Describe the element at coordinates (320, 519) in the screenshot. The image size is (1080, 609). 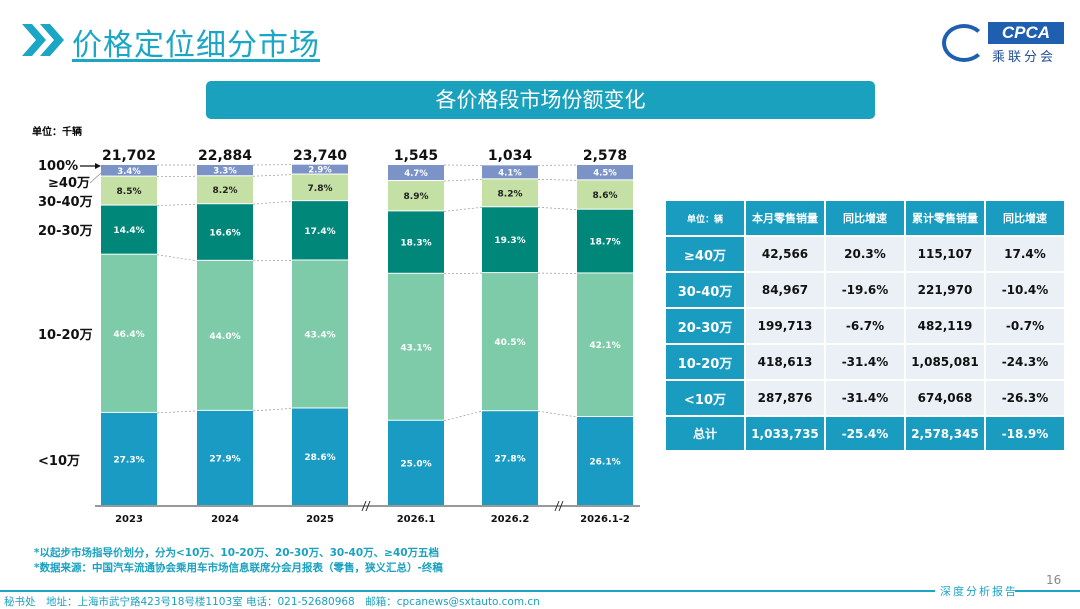
I see `x-tick-label: 2025` at that location.